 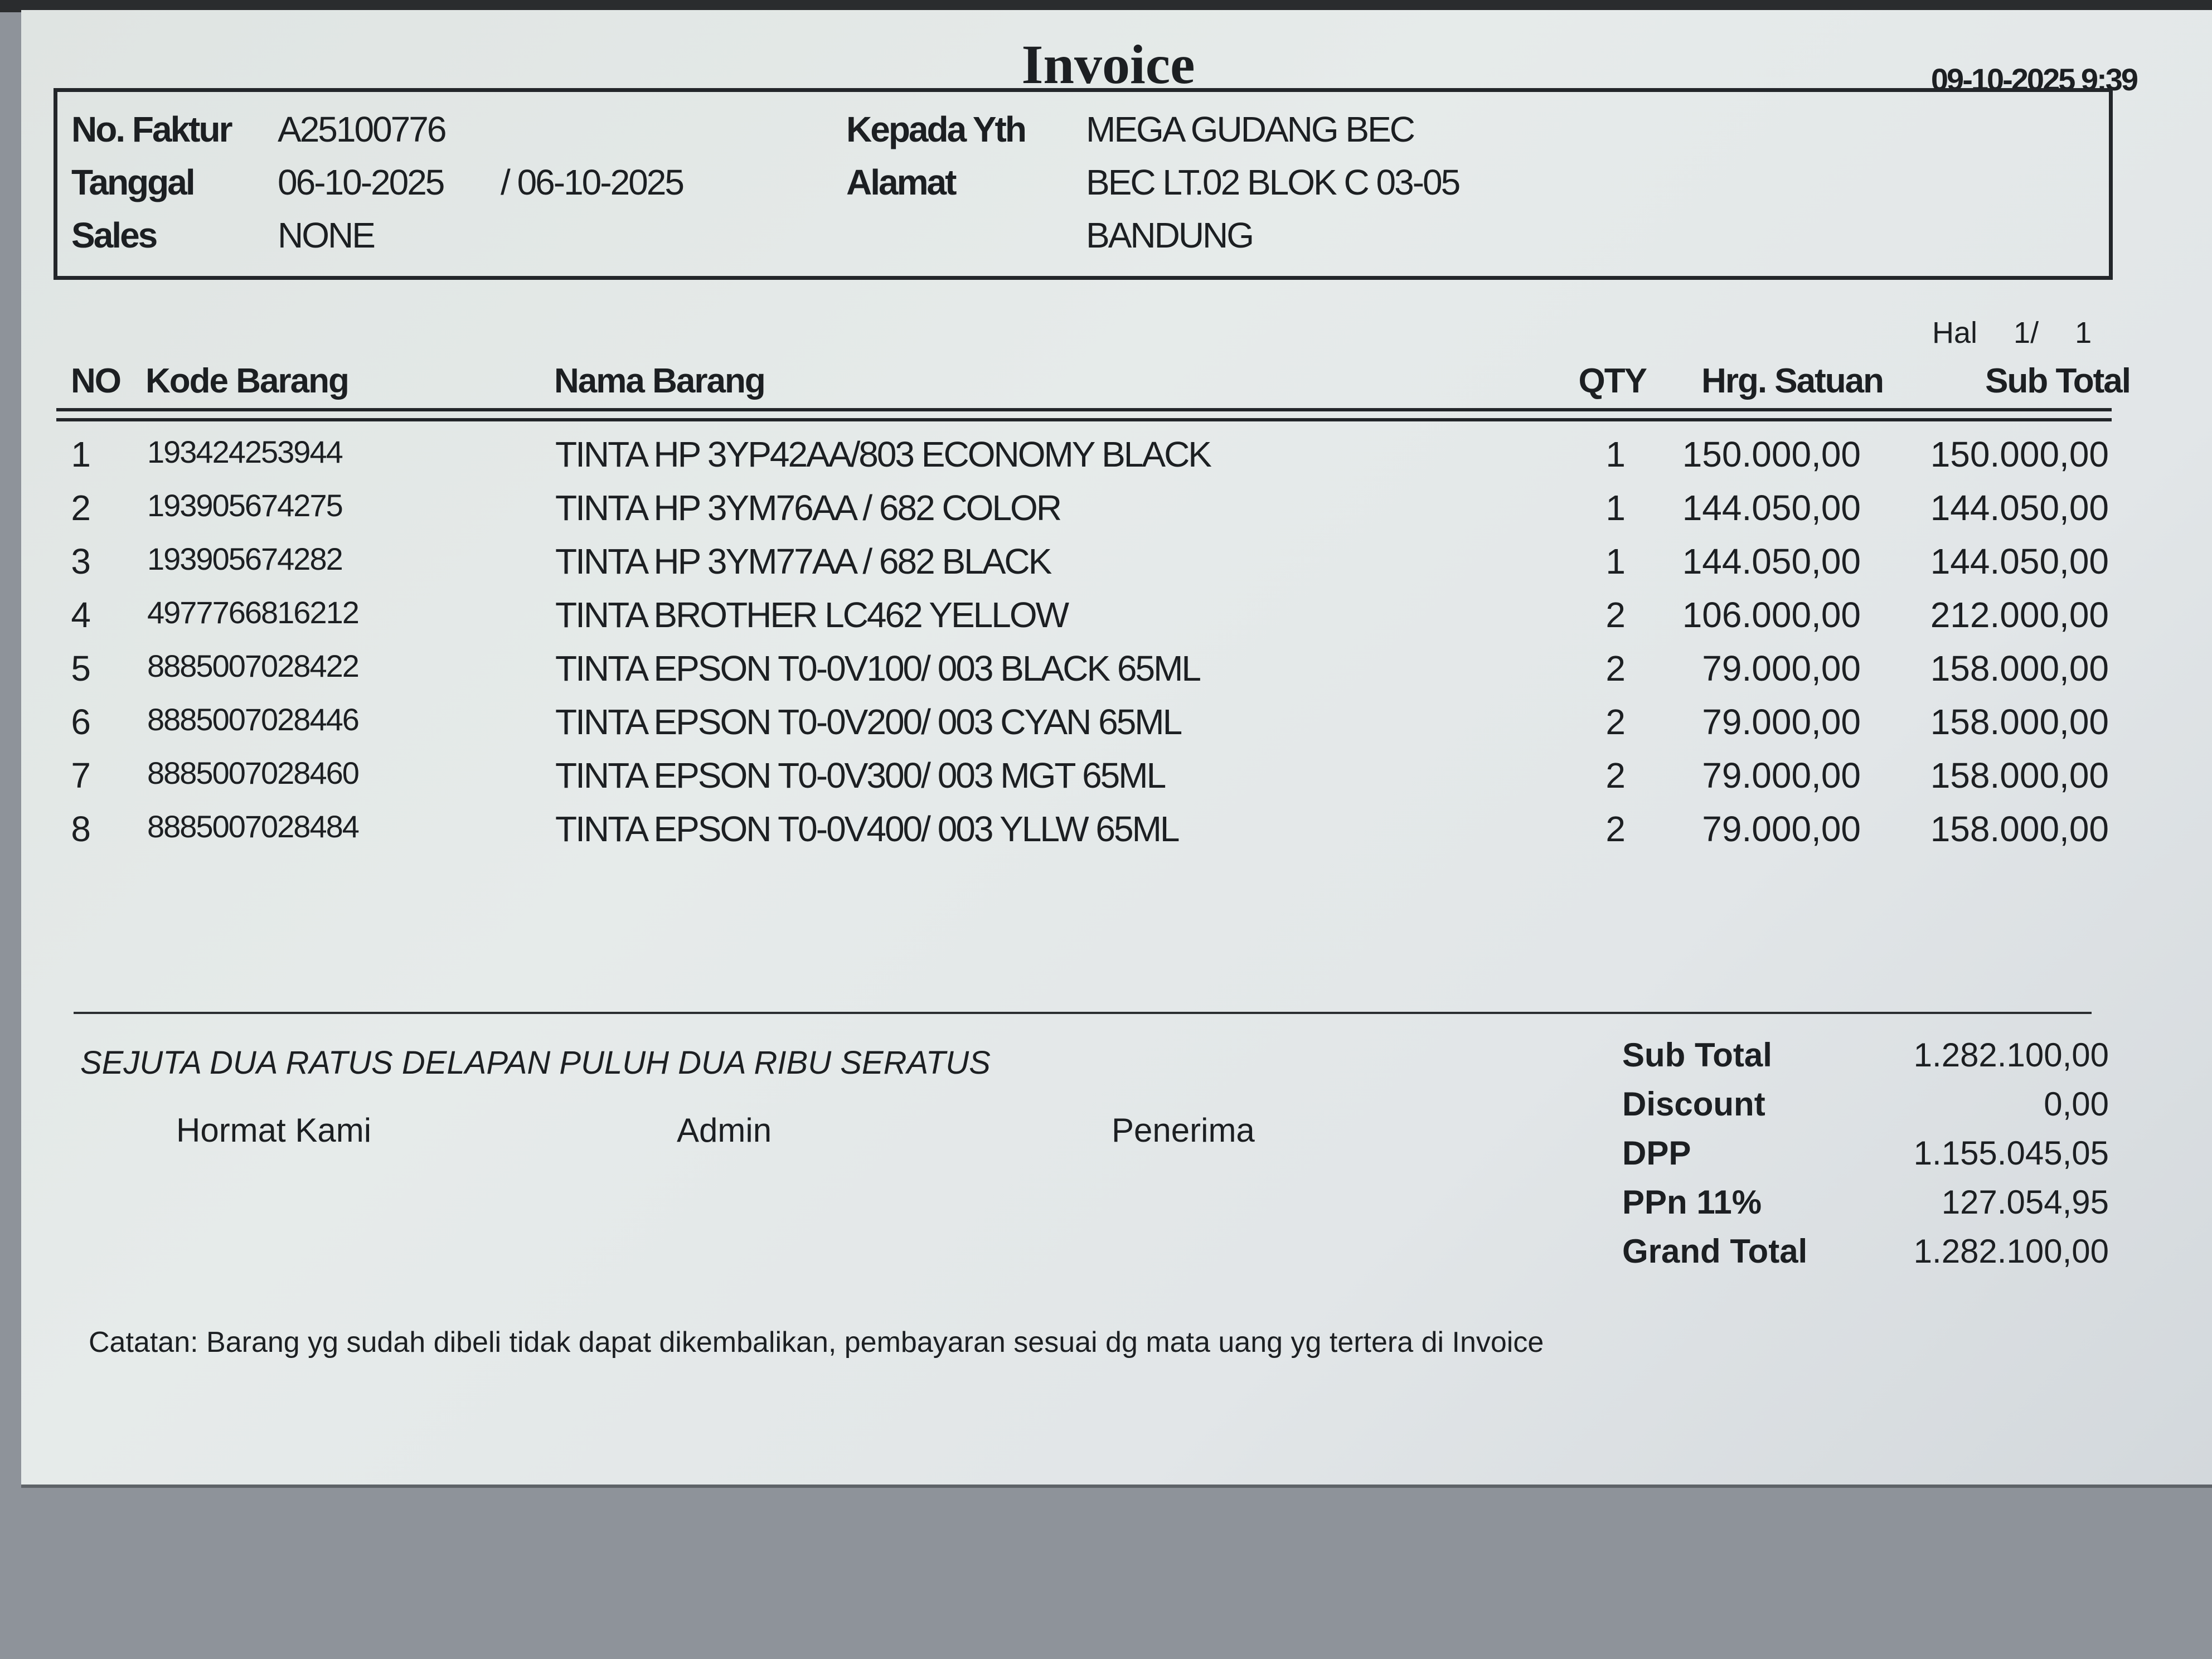 What do you see at coordinates (936, 129) in the screenshot?
I see `kepada-label: Kepada Yth` at bounding box center [936, 129].